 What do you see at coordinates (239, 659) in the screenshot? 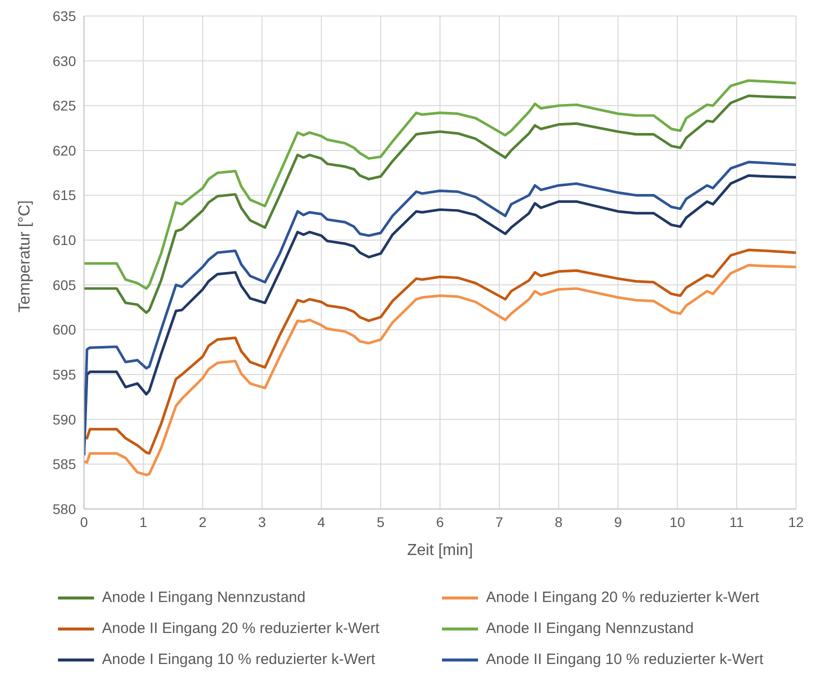
I see `legend-label: Anode I Eingang 10 % reduzierter k-Wert` at bounding box center [239, 659].